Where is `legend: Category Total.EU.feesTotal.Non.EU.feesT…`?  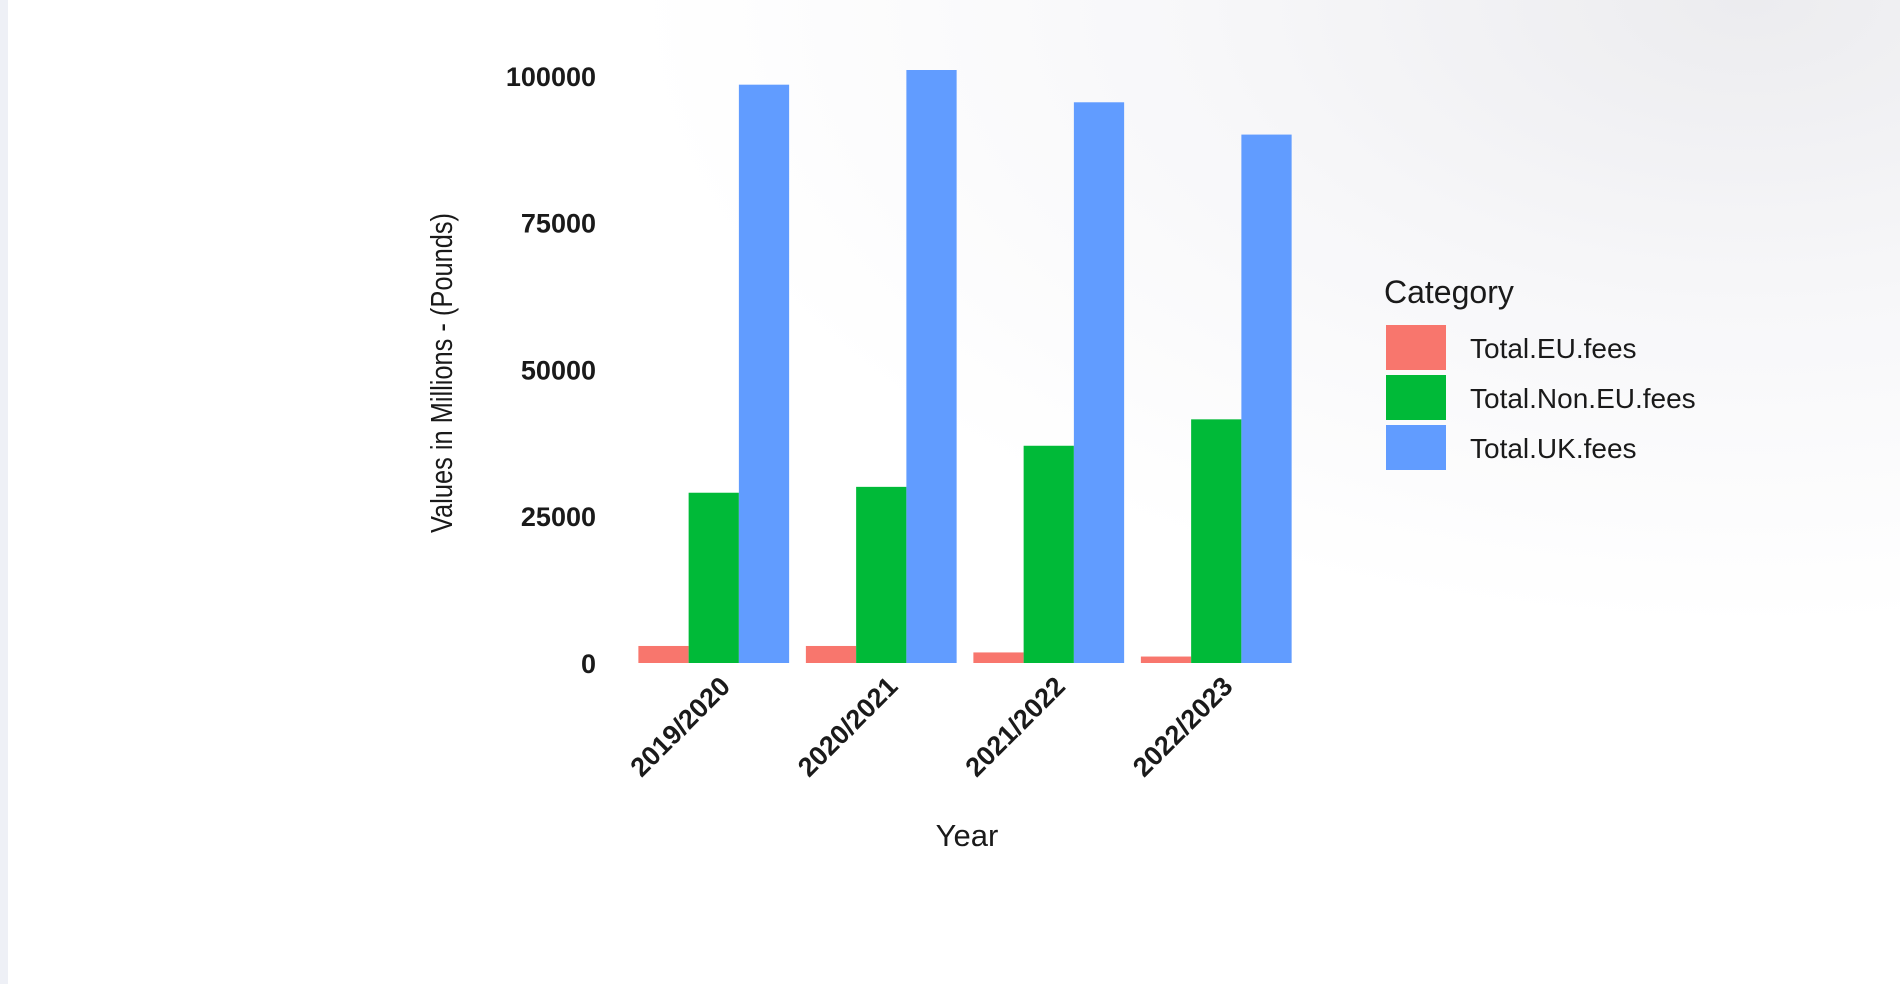 legend: Category Total.EU.feesTotal.Non.EU.feesT… is located at coordinates (1540, 372).